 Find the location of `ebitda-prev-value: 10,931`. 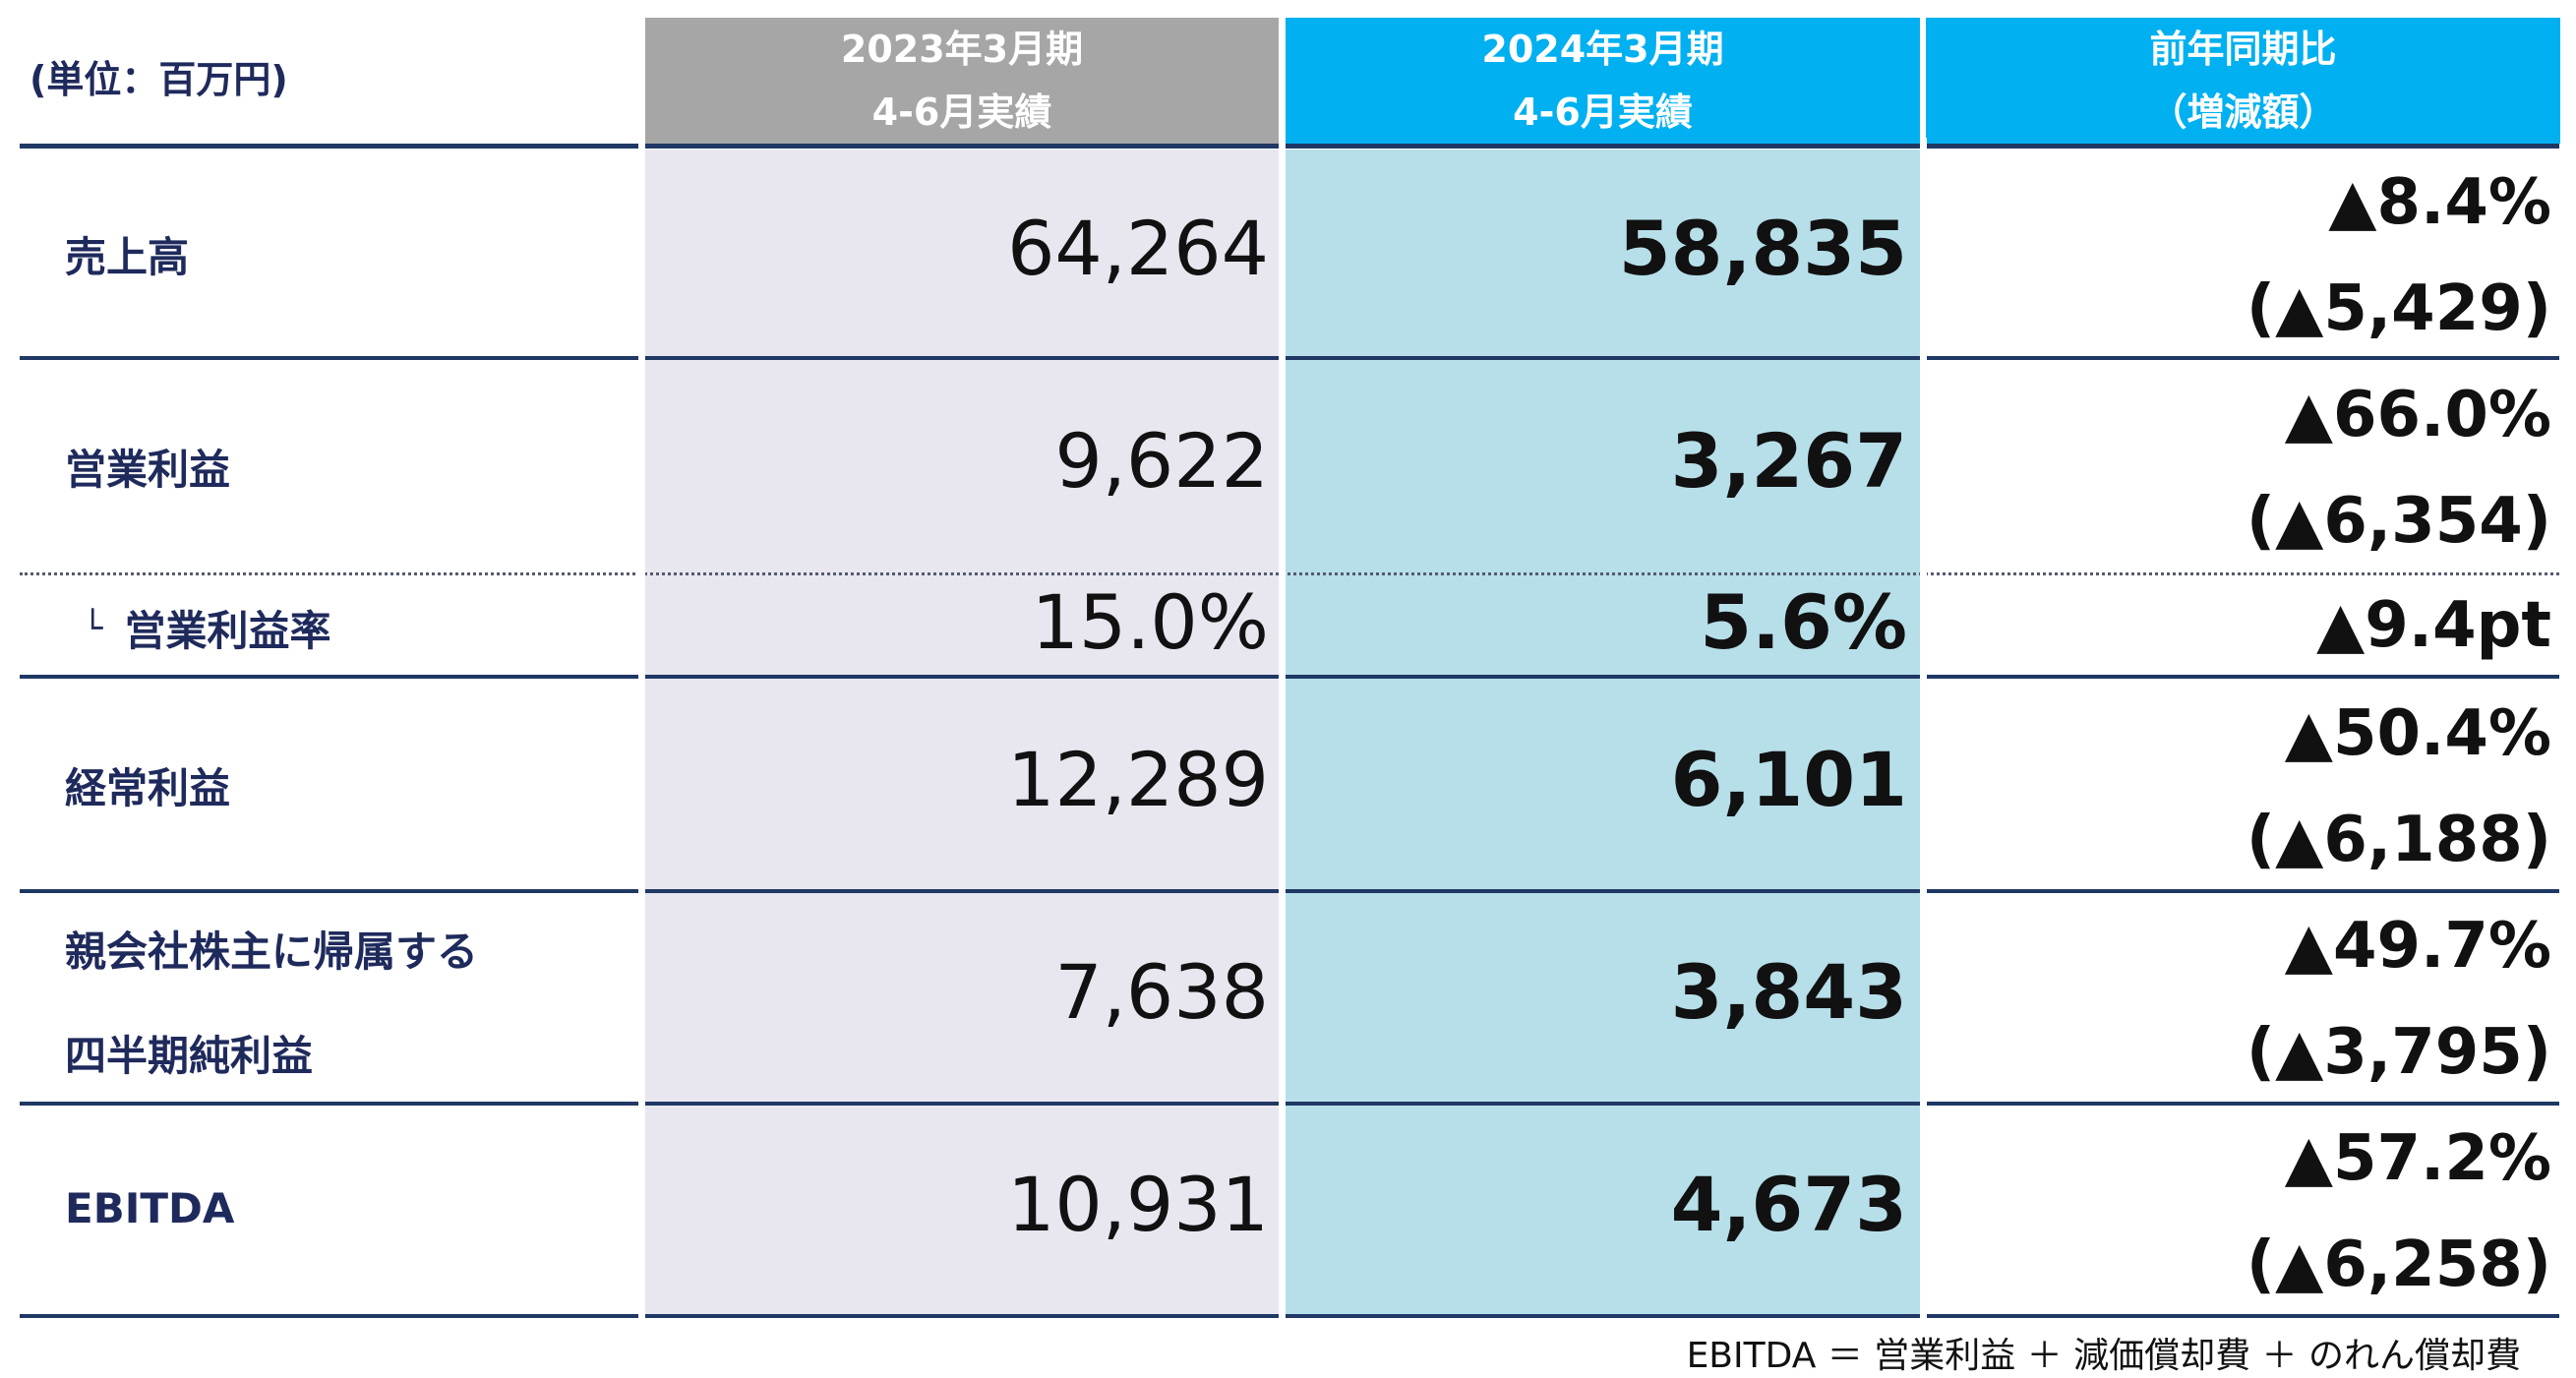

ebitda-prev-value: 10,931 is located at coordinates (1138, 1204).